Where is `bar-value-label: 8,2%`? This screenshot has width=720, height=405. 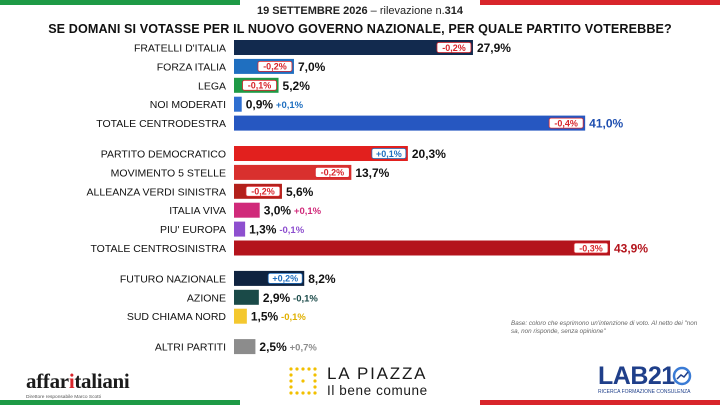
bar-value-label: 8,2% is located at coordinates (322, 279).